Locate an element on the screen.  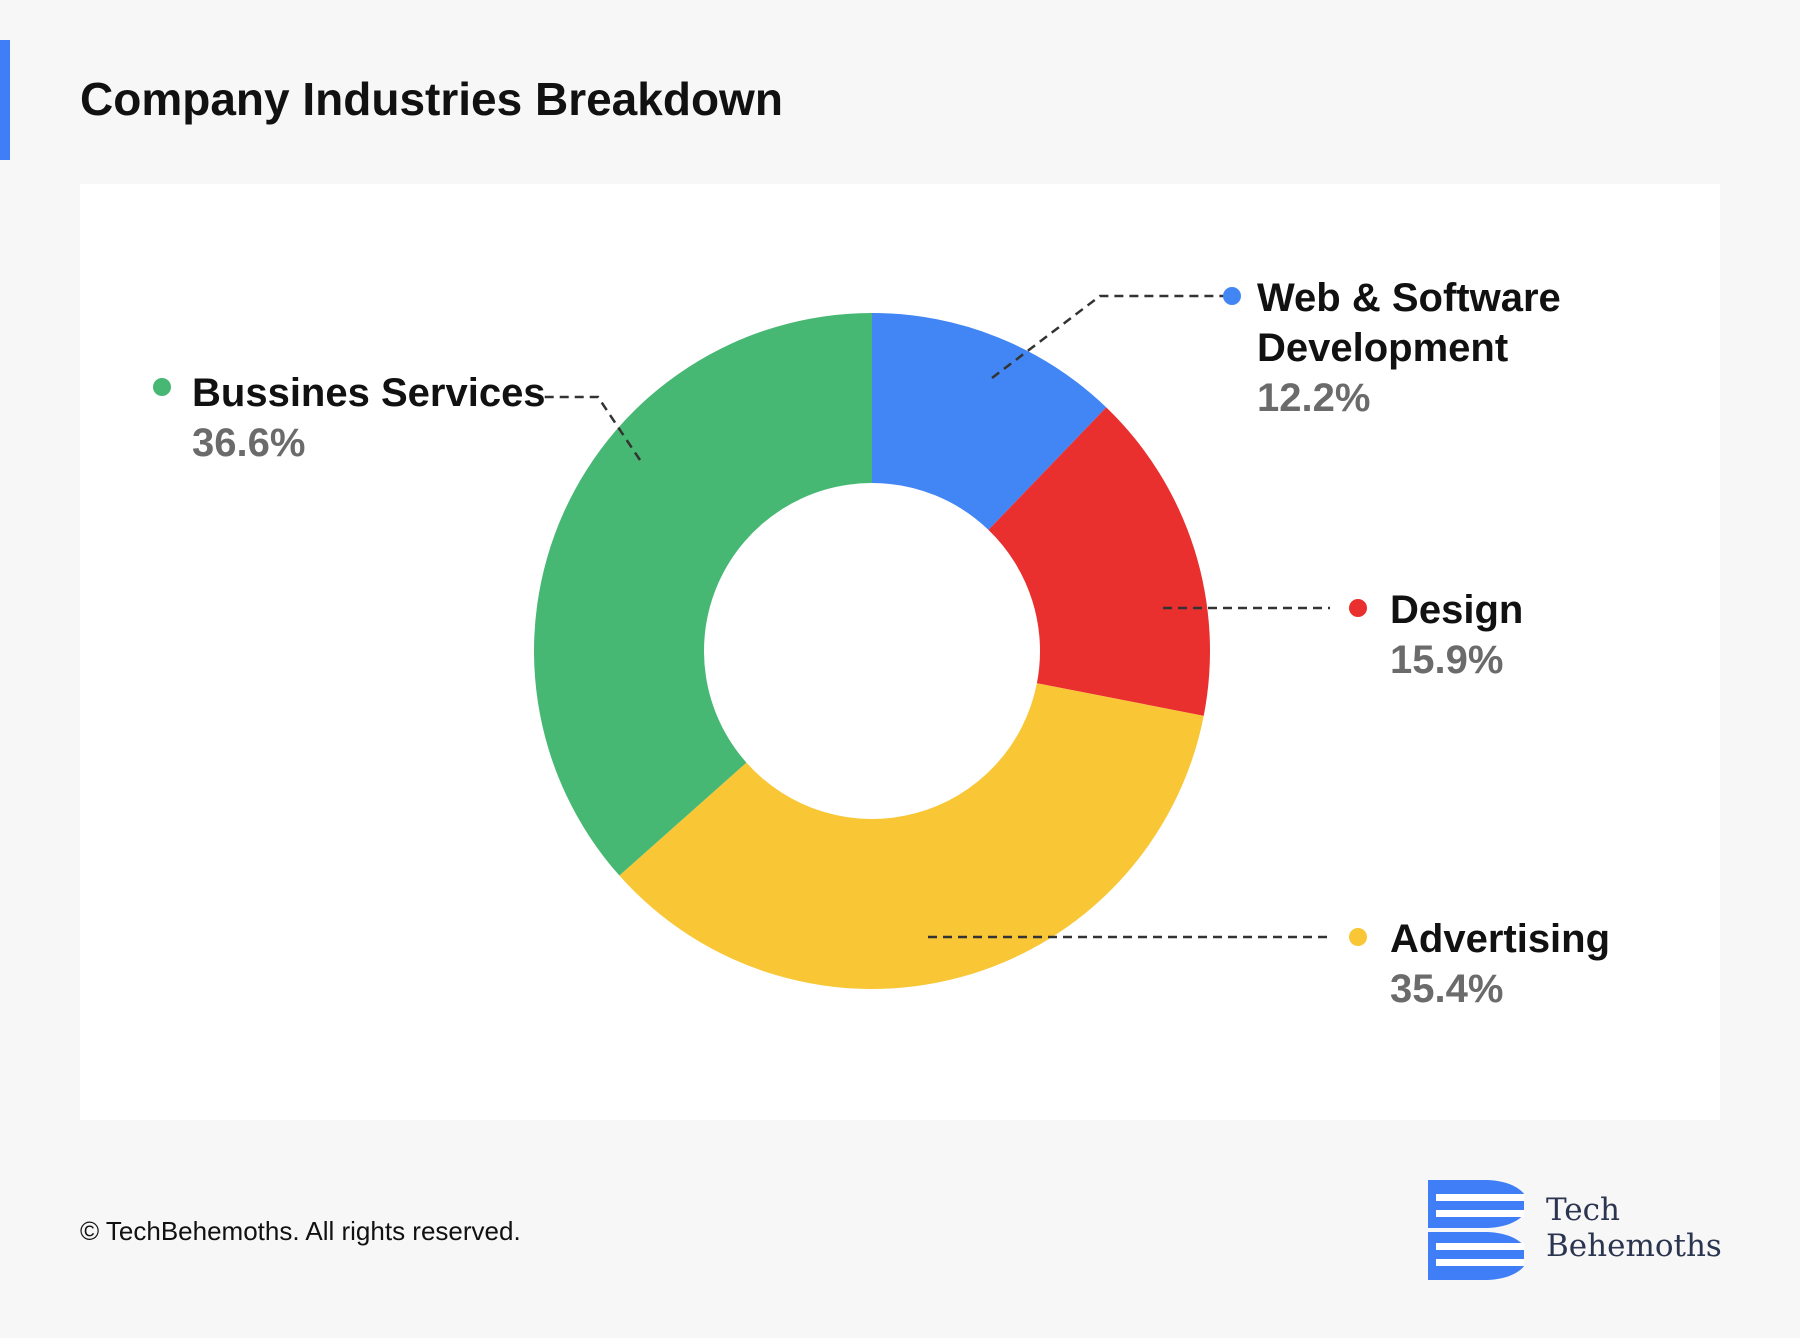
logo-text-tech: Tech is located at coordinates (1583, 1210).